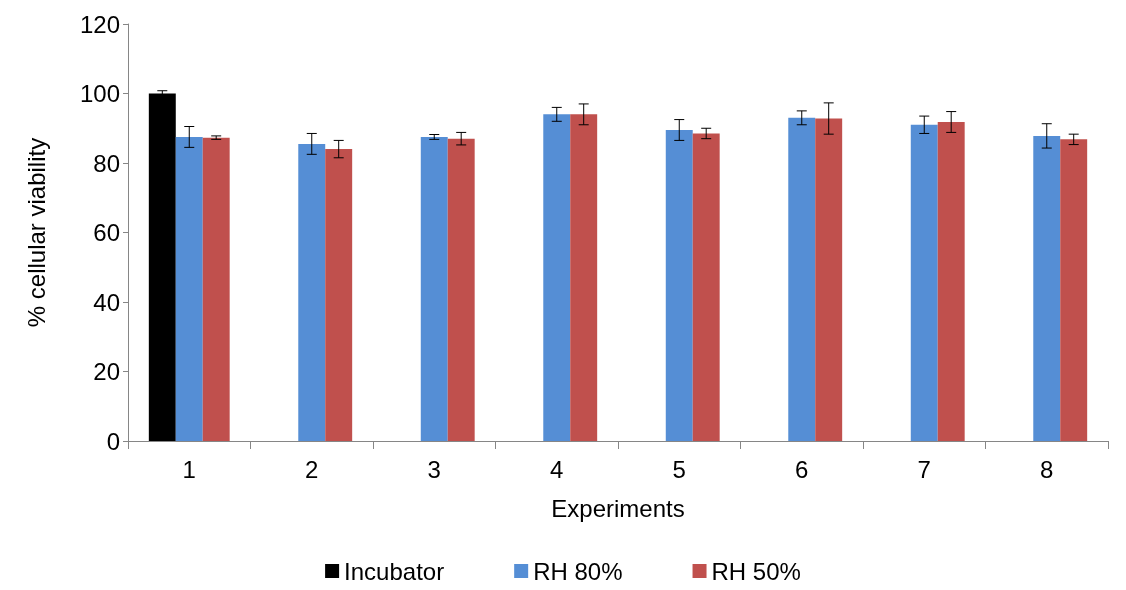  Describe the element at coordinates (106, 371) in the screenshot. I see `y-tick-label: 20` at that location.